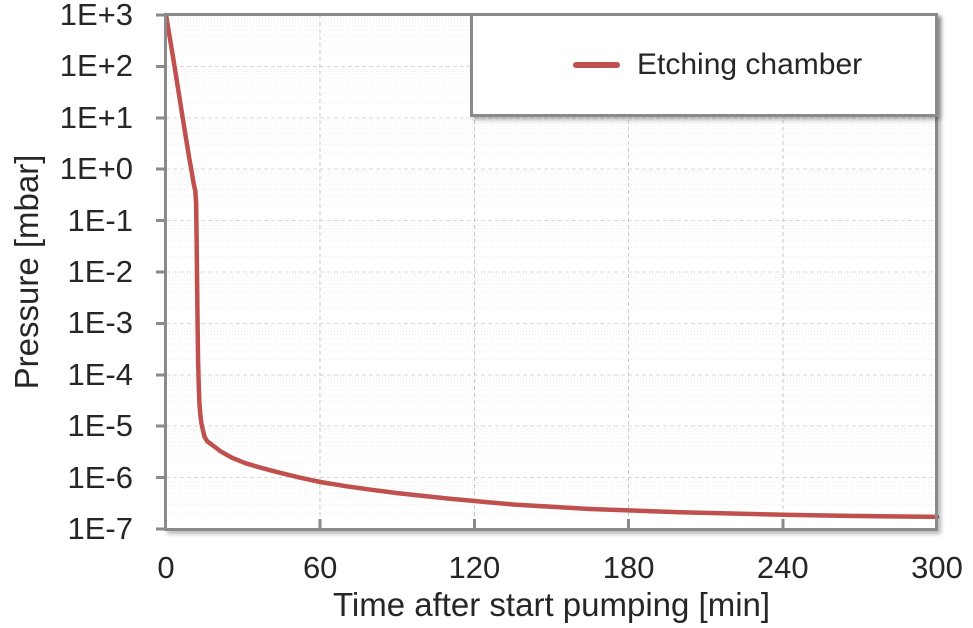 The width and height of the screenshot is (973, 628). Describe the element at coordinates (628, 567) in the screenshot. I see `x-tick-label: 180` at that location.